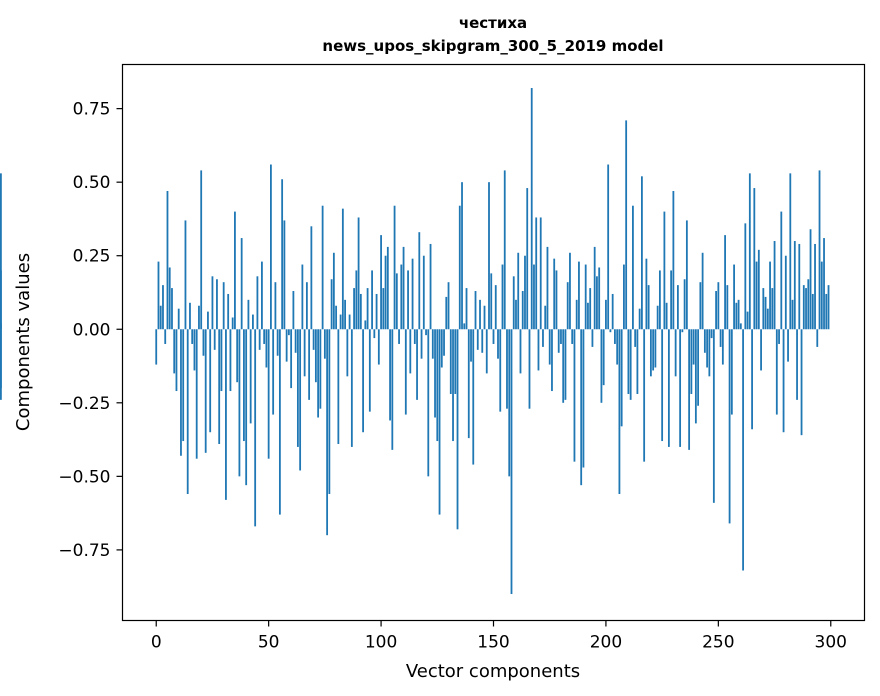  Describe the element at coordinates (493, 671) in the screenshot. I see `x-axis-label: Vector components` at that location.